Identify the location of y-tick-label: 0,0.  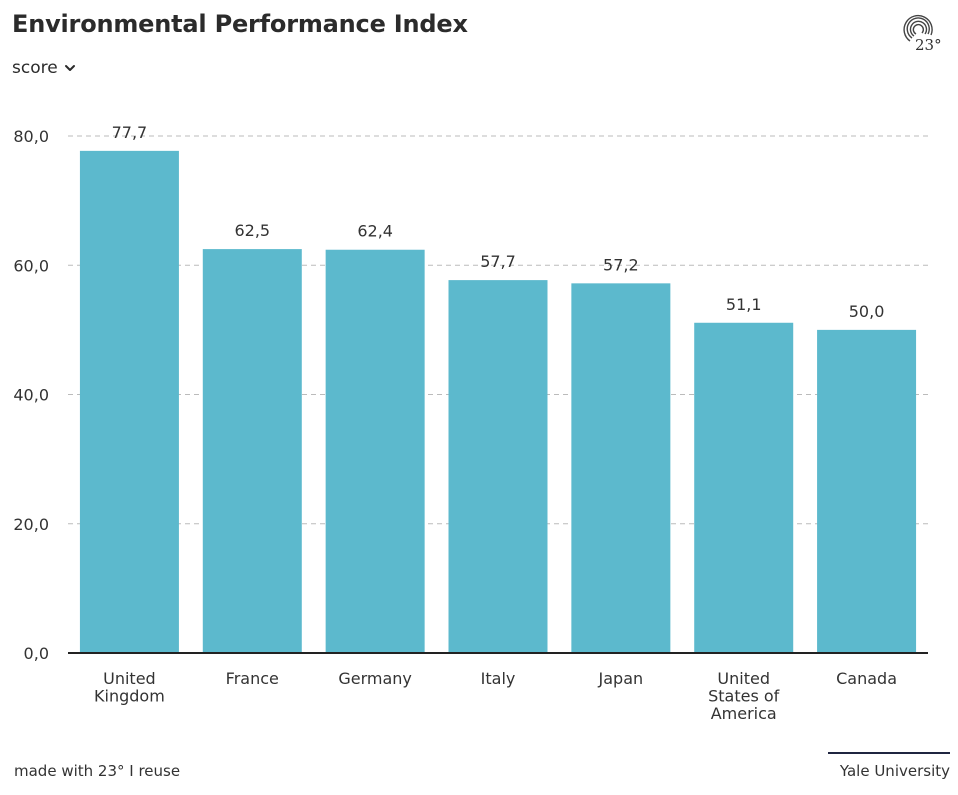
(36, 653).